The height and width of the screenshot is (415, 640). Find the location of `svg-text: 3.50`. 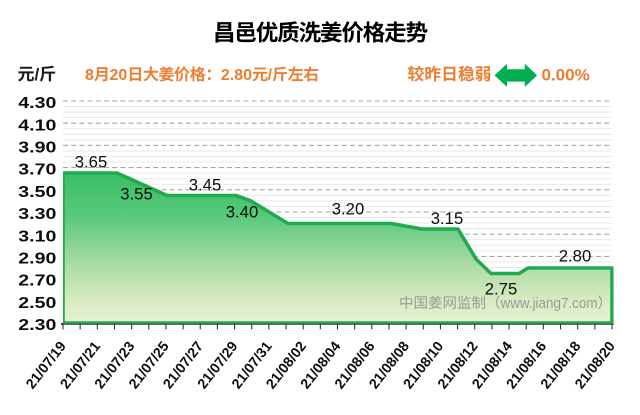

svg-text: 3.50 is located at coordinates (37, 192).